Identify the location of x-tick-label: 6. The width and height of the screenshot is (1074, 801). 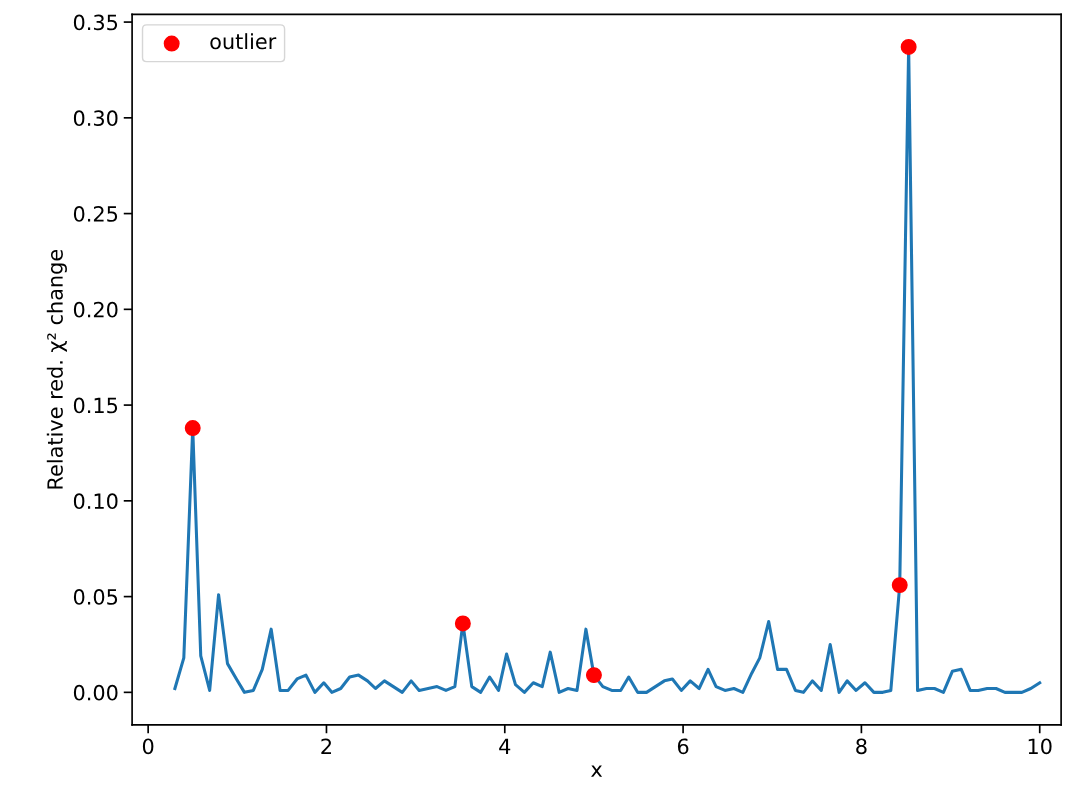
(683, 746).